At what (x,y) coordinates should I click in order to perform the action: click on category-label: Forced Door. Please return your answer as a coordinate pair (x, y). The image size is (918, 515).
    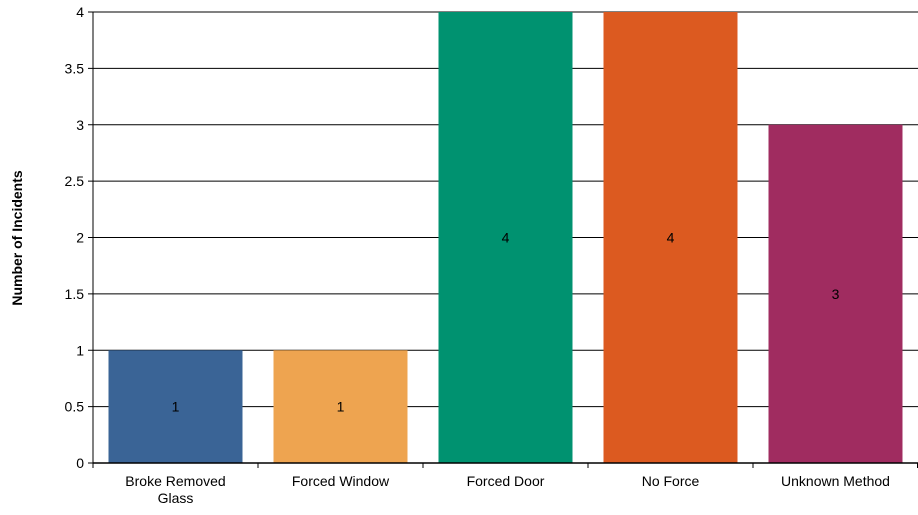
    Looking at the image, I should click on (506, 481).